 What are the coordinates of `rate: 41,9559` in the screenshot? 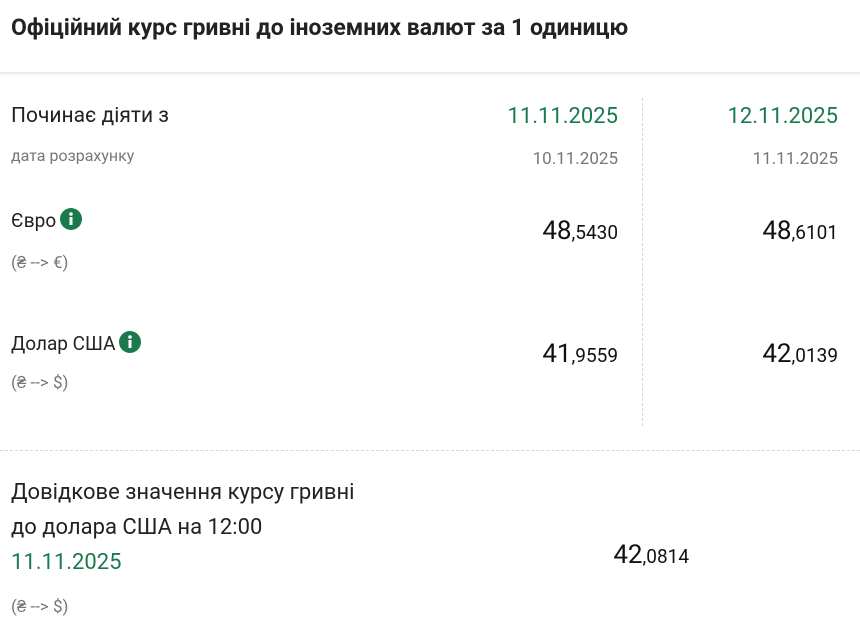 It's located at (580, 354).